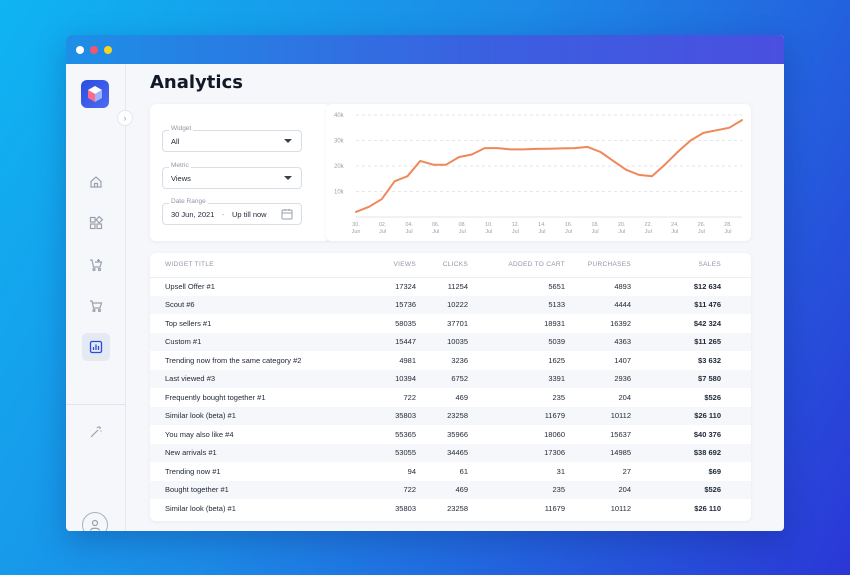 Image resolution: width=850 pixels, height=575 pixels. I want to click on cell-clicks: 11254, so click(457, 286).